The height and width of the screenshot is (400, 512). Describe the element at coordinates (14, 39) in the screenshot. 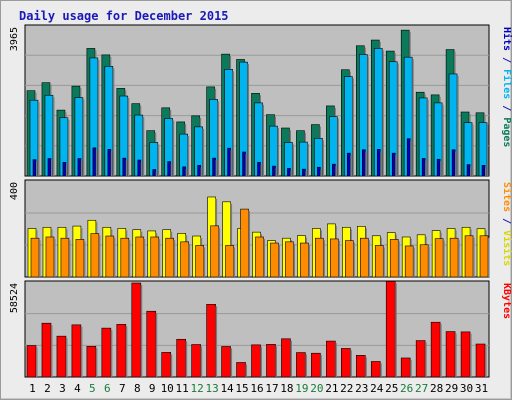

I see `y-max-label-hits-files-pages: 3965` at that location.